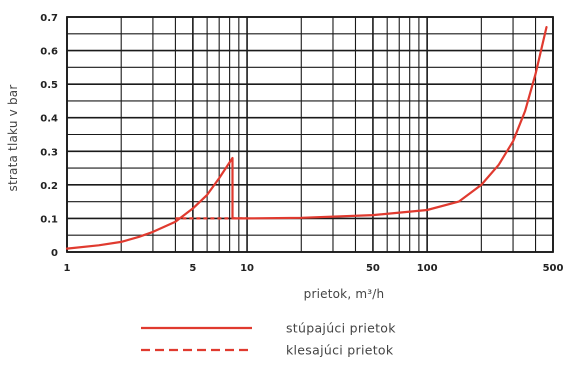 This screenshot has height=367, width=564. Describe the element at coordinates (49, 152) in the screenshot. I see `y-tick-label: 0.3` at that location.